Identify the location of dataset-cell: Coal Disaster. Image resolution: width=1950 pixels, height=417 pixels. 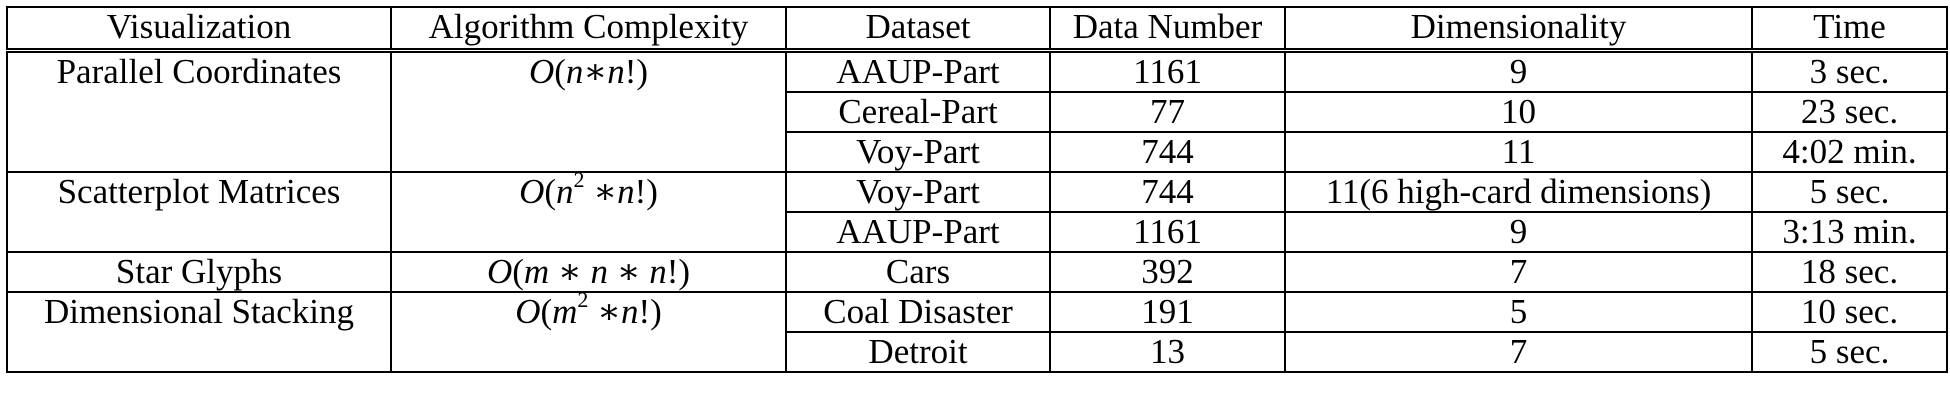
(918, 312).